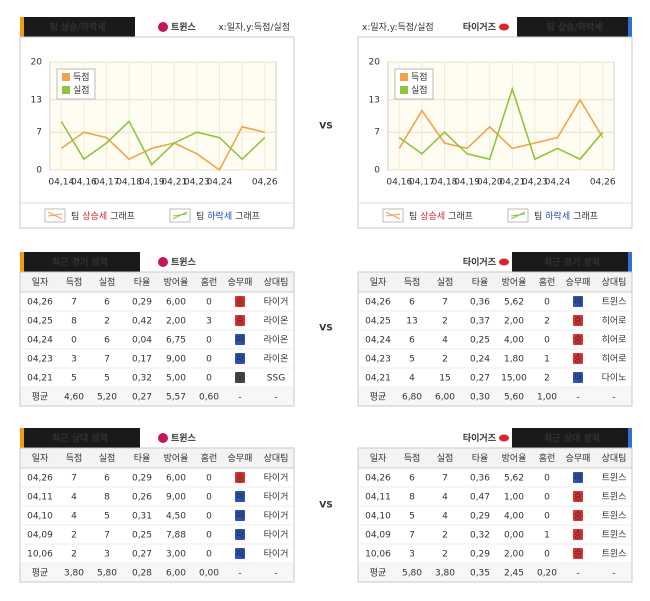 The height and width of the screenshot is (601, 650). I want to click on cell: 04,24, so click(378, 341).